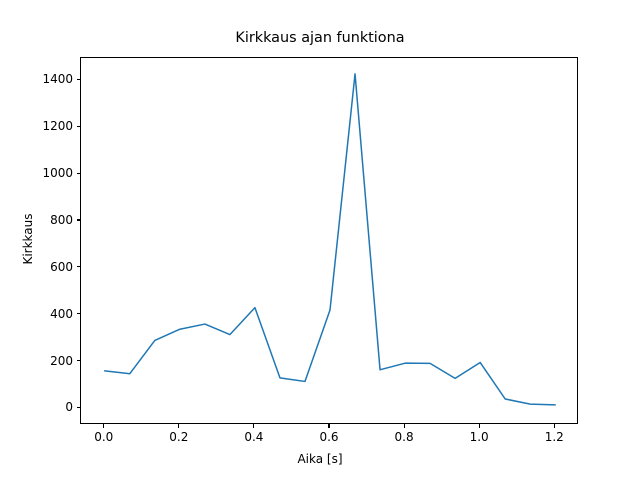 The width and height of the screenshot is (640, 480). Describe the element at coordinates (69, 407) in the screenshot. I see `y-tick-label: 0` at that location.